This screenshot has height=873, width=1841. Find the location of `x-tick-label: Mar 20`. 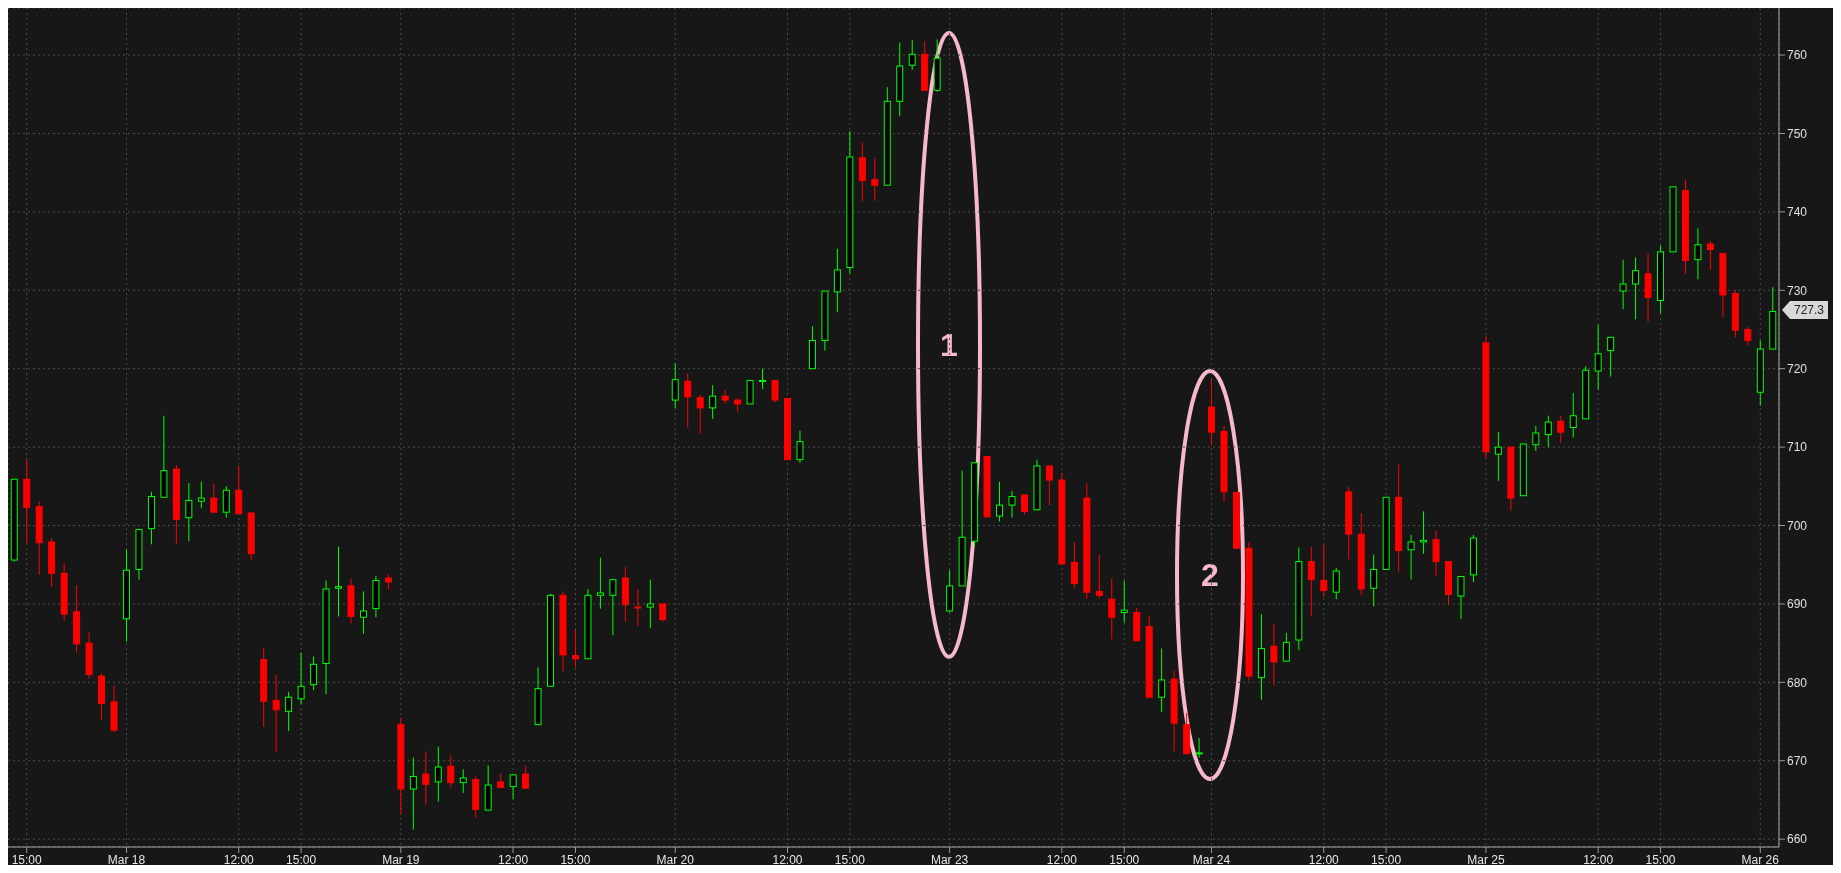

x-tick-label: Mar 20 is located at coordinates (675, 859).